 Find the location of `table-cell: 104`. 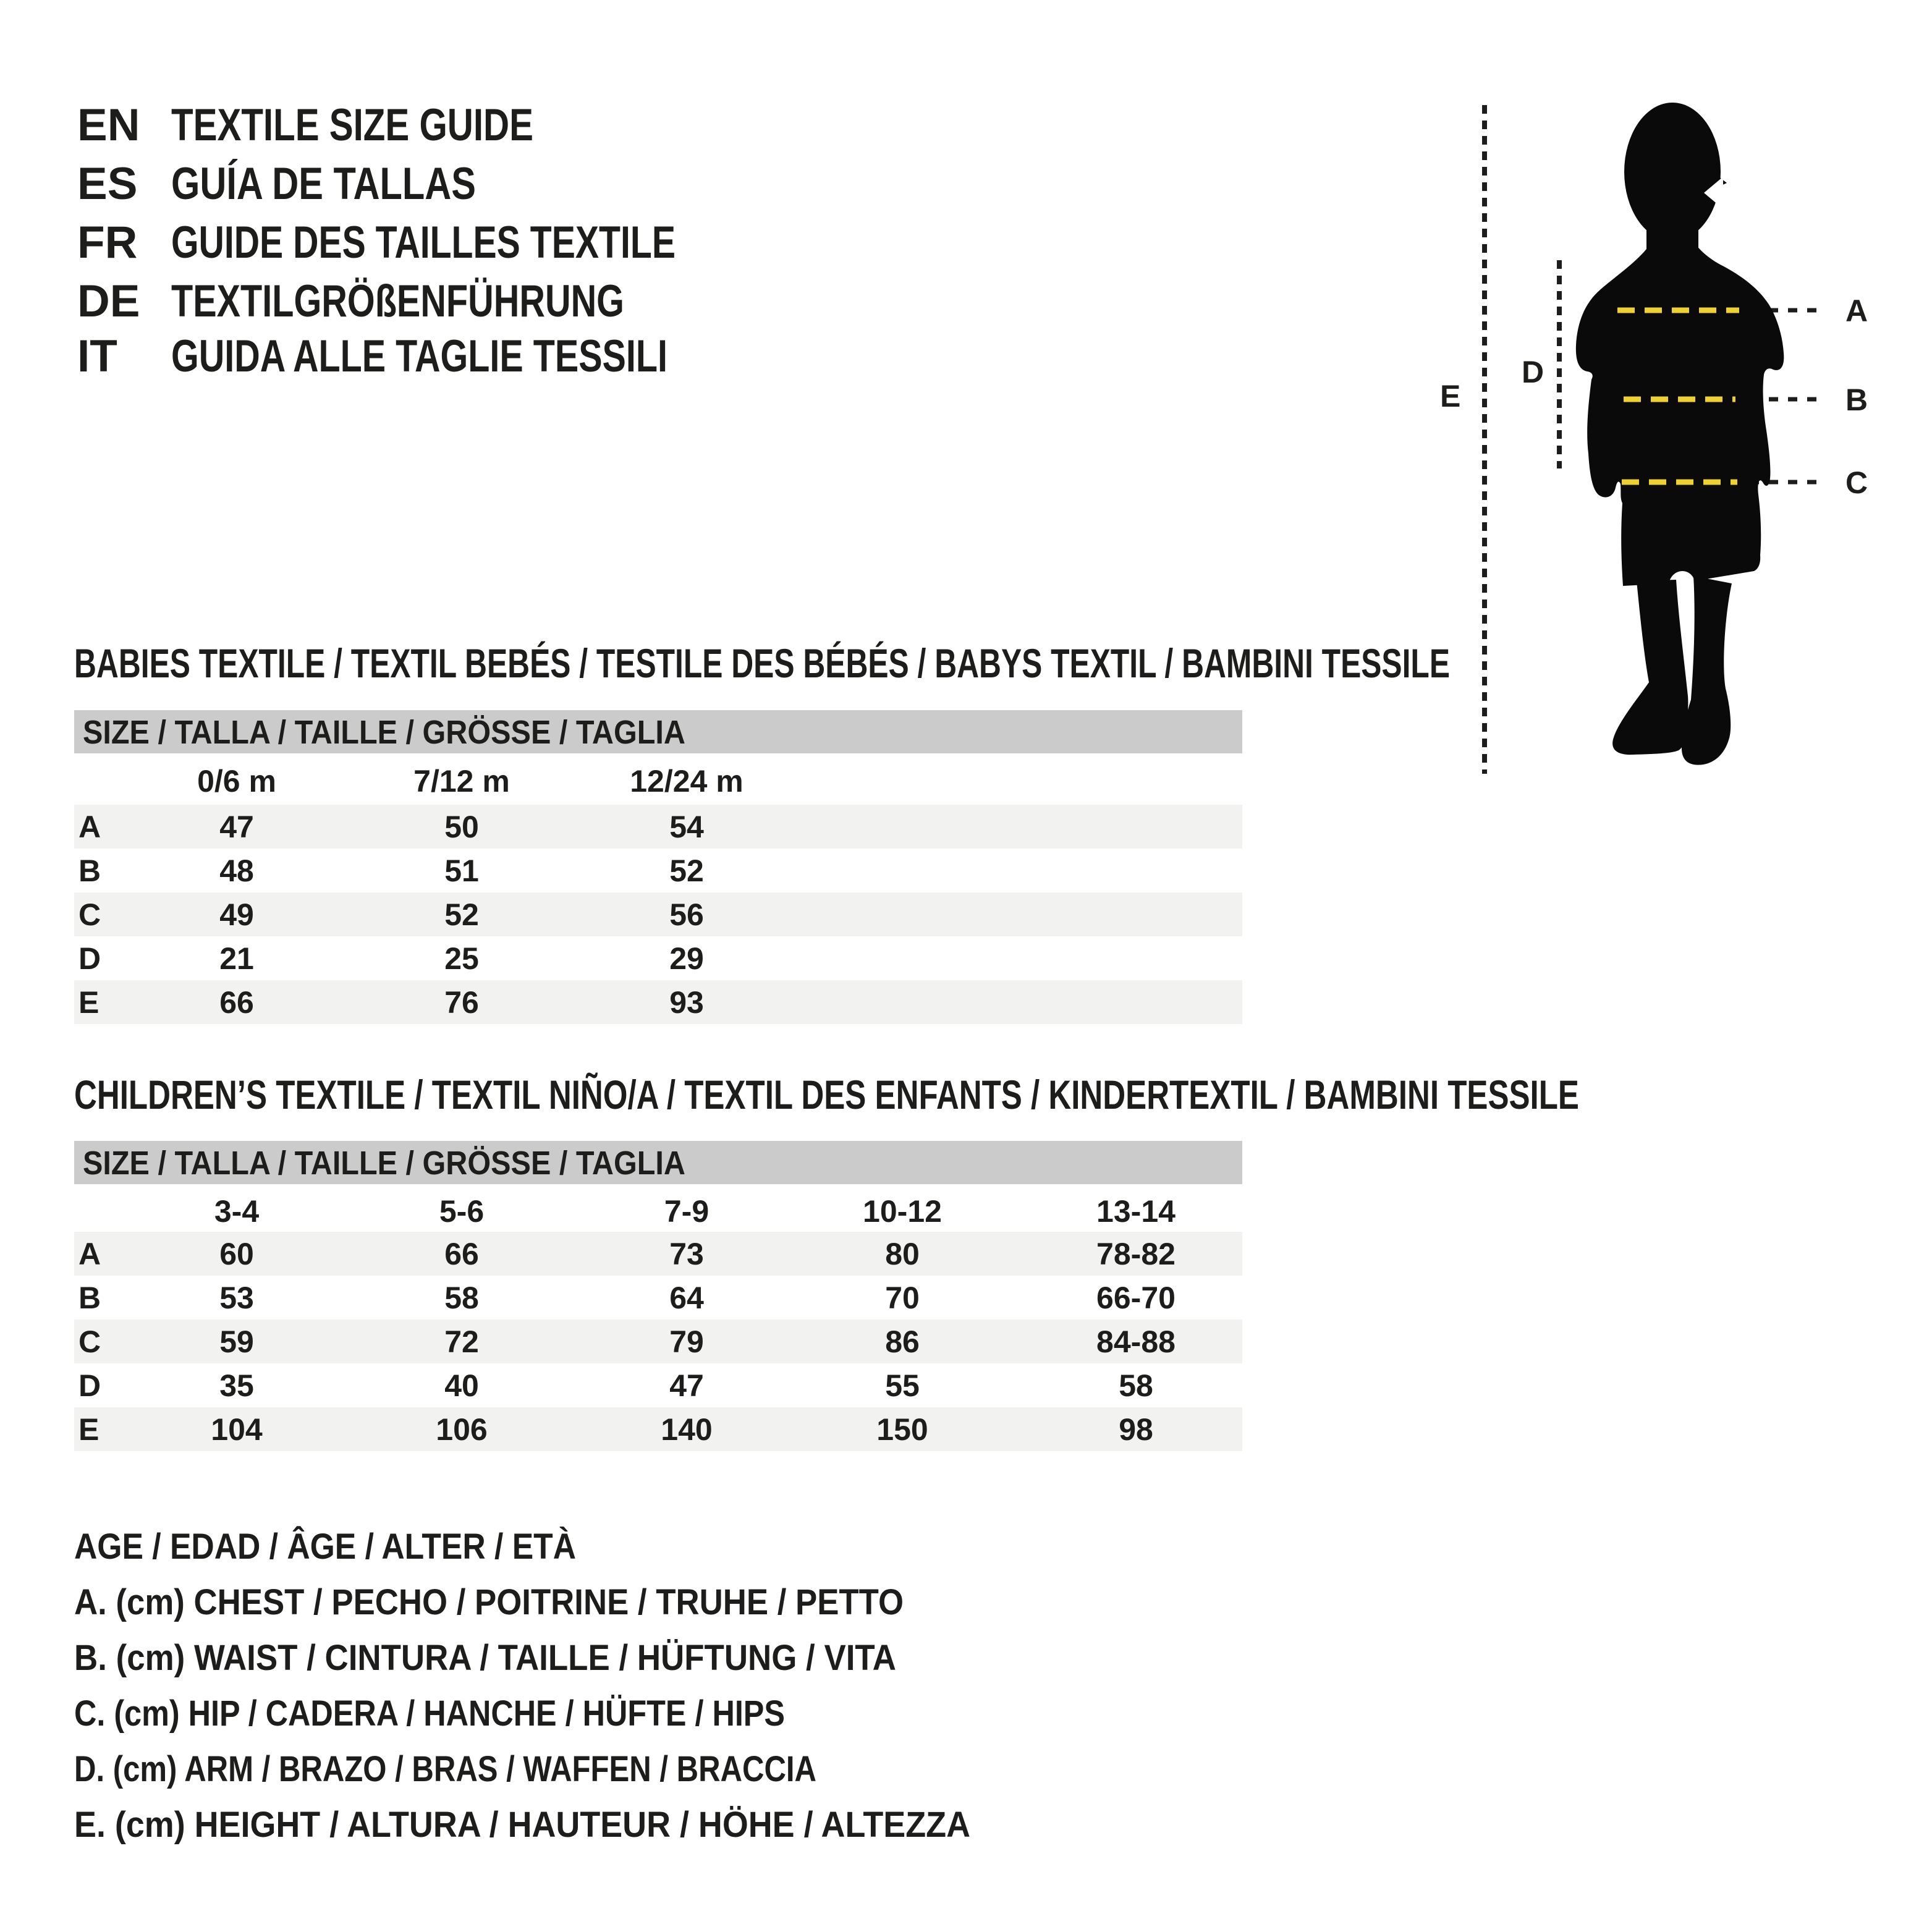

table-cell: 104 is located at coordinates (237, 1429).